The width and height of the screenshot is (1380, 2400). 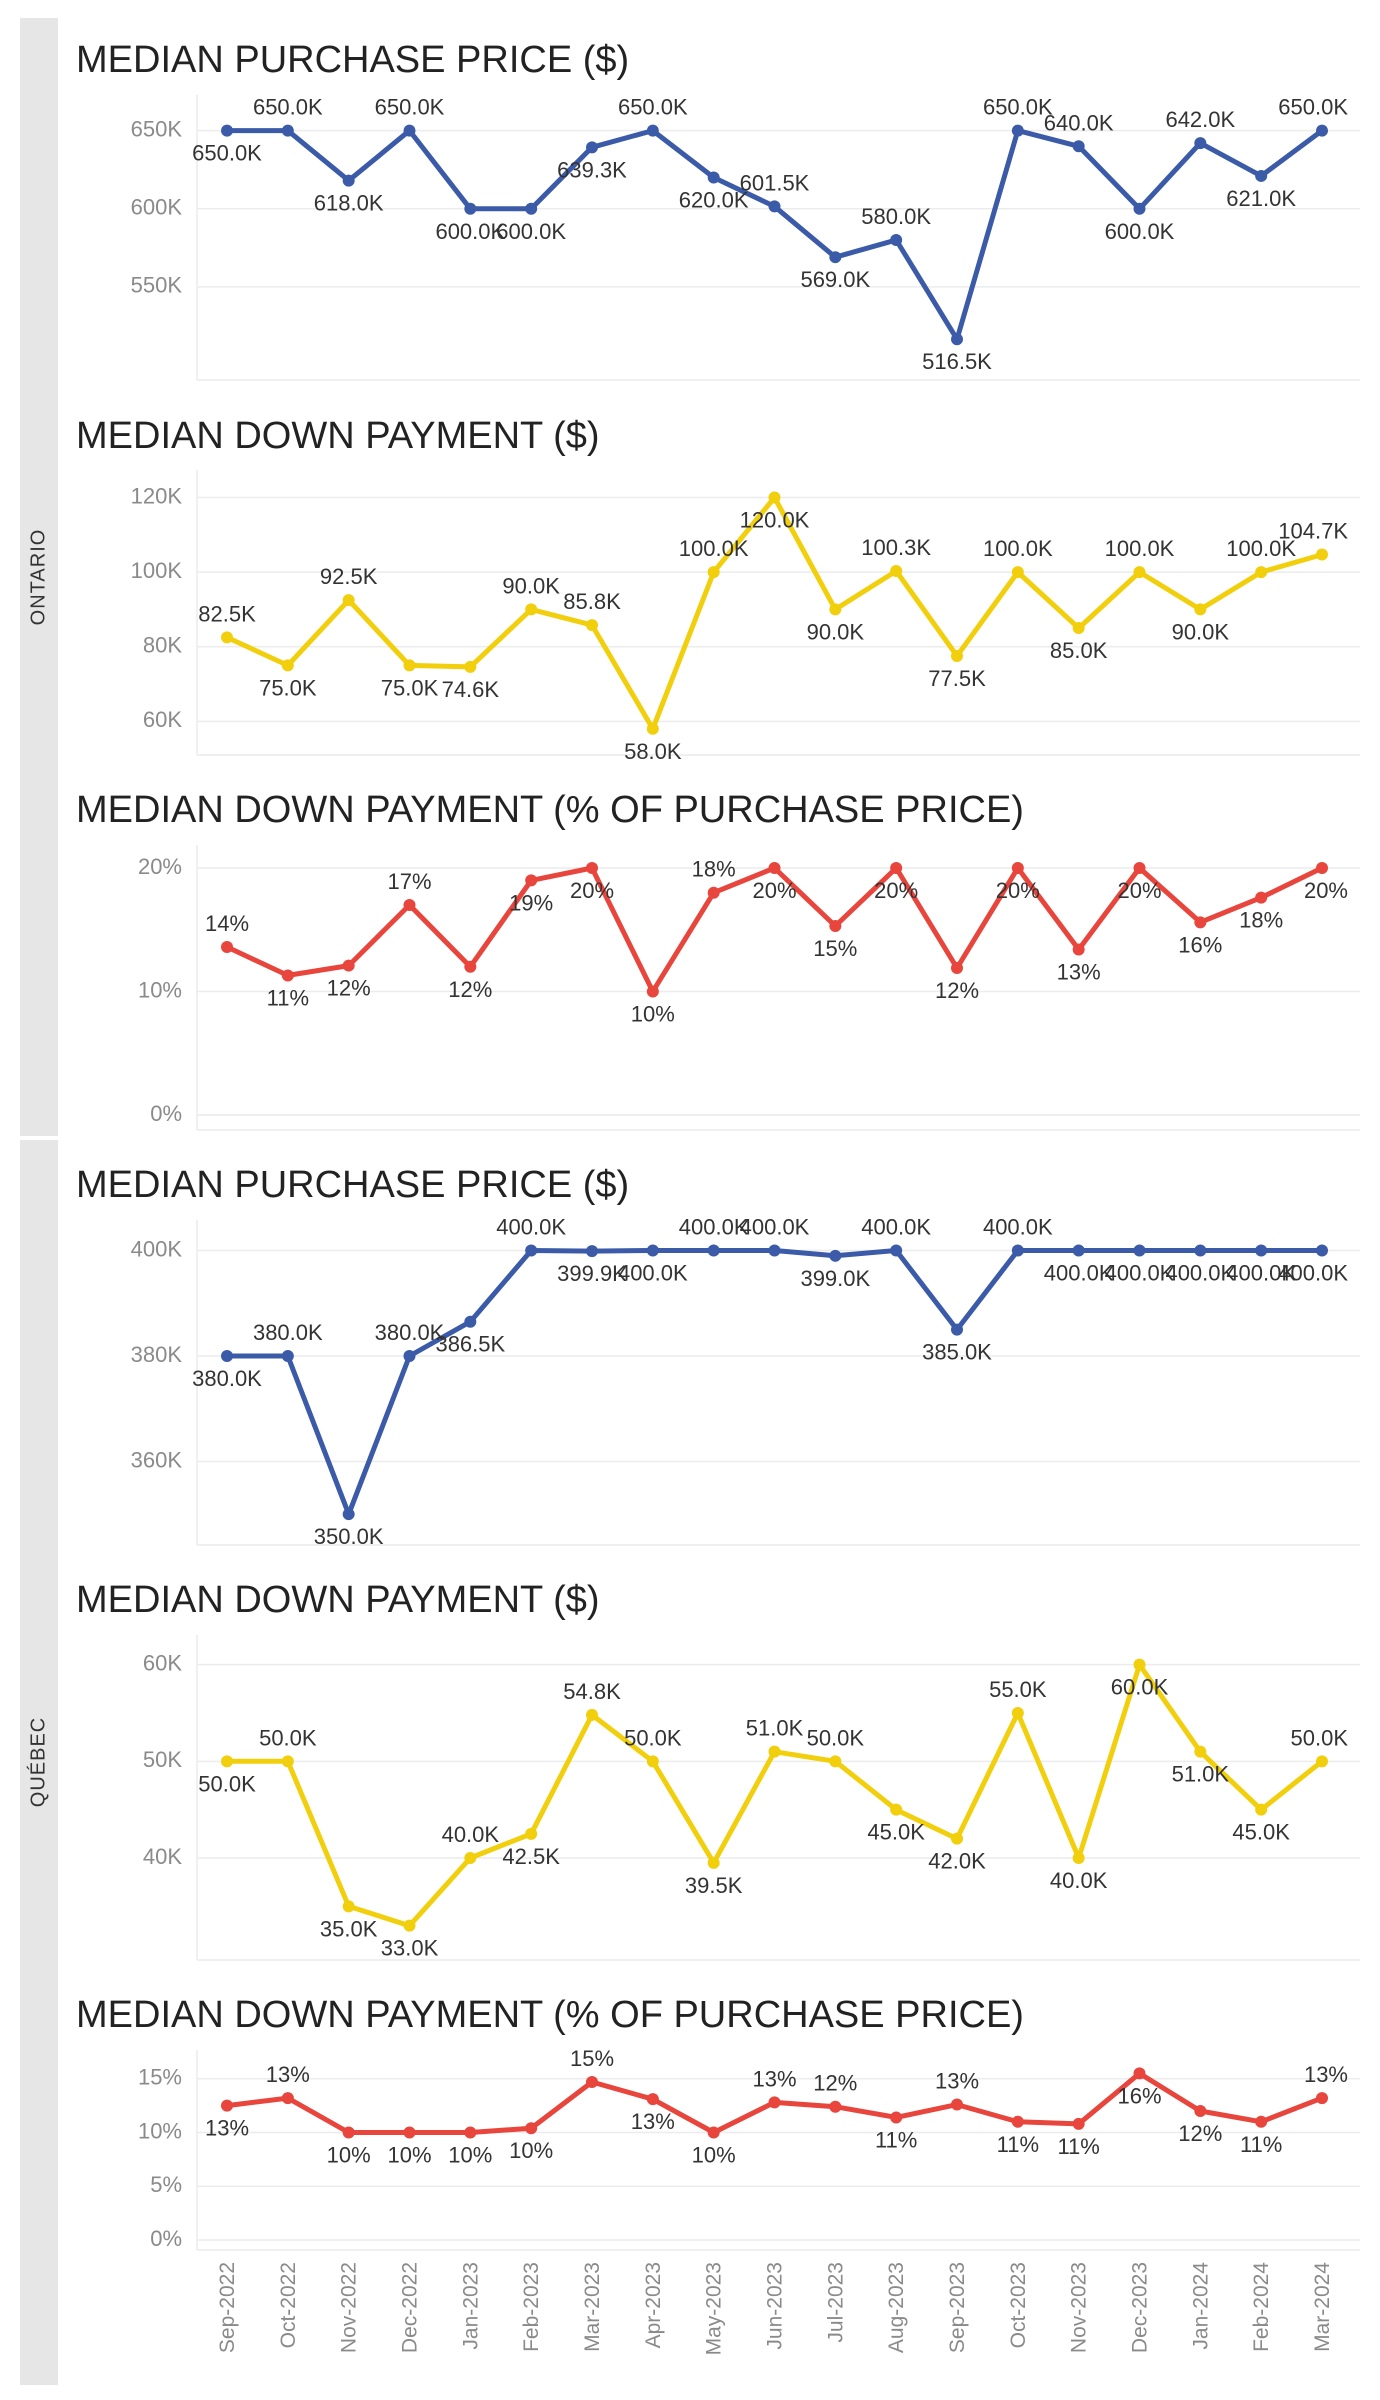 What do you see at coordinates (227, 613) in the screenshot?
I see `data-label: 82.5K` at bounding box center [227, 613].